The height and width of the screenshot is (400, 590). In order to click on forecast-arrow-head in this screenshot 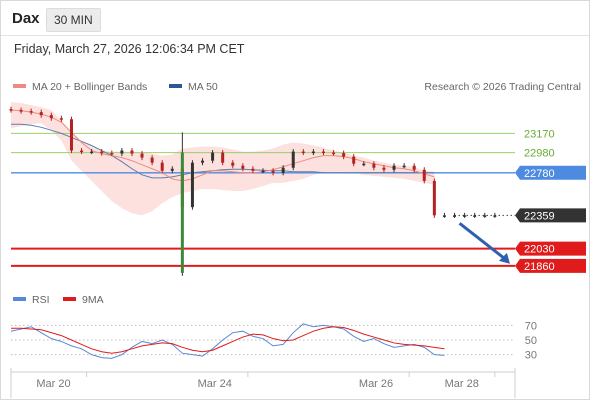, I will do `click(504, 258)`.